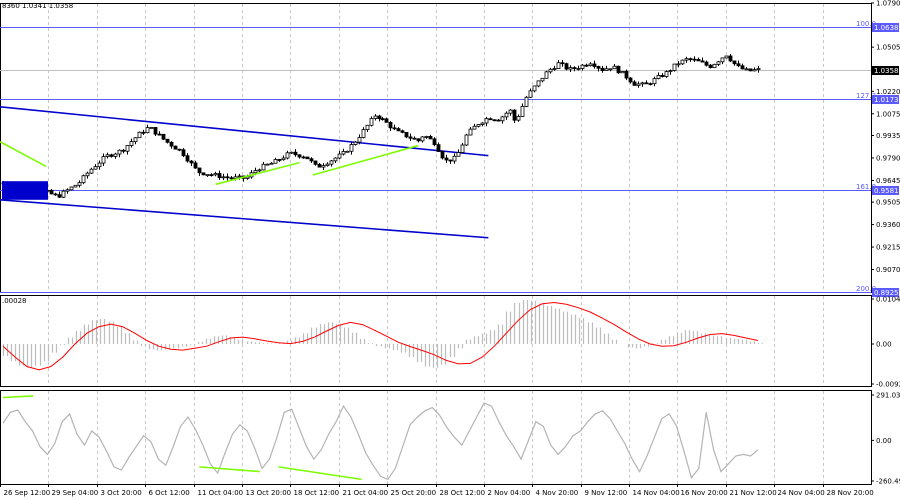 The height and width of the screenshot is (500, 900). Describe the element at coordinates (606, 493) in the screenshot. I see `time-tick-label: 9 Nov 12:00` at that location.